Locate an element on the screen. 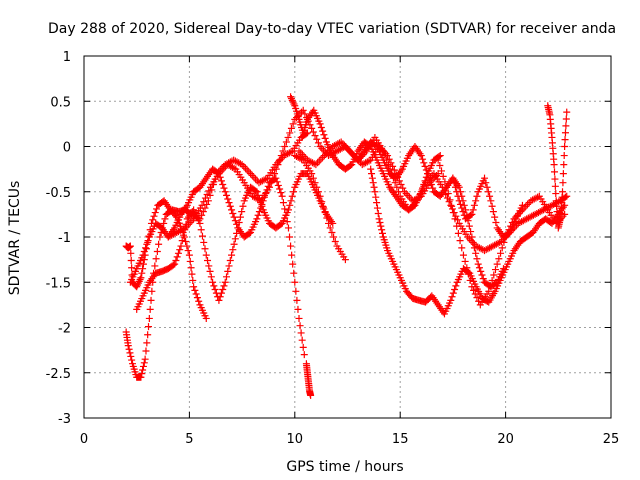 This screenshot has width=640, height=480. x-tick-label: 20 is located at coordinates (505, 439).